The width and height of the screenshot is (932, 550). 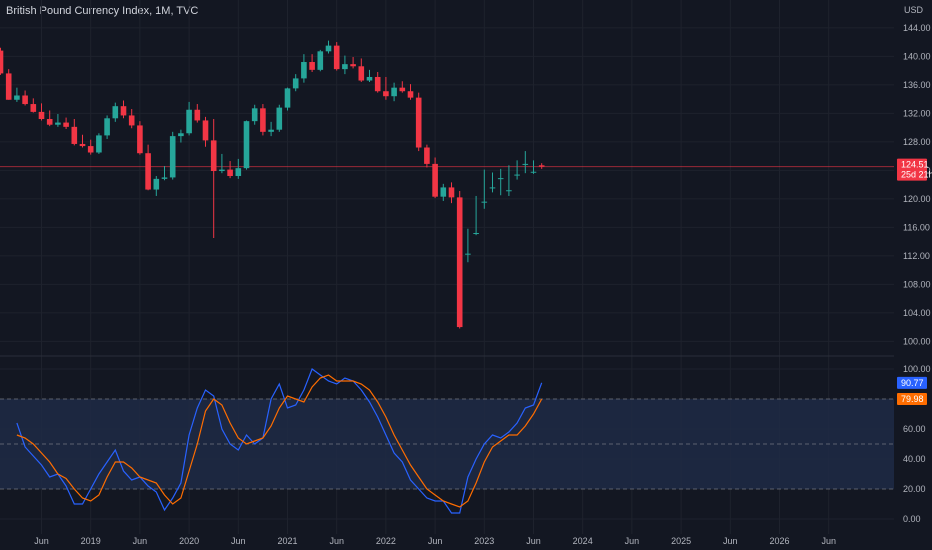 What do you see at coordinates (916, 227) in the screenshot?
I see `price-tick-label: 116.00` at bounding box center [916, 227].